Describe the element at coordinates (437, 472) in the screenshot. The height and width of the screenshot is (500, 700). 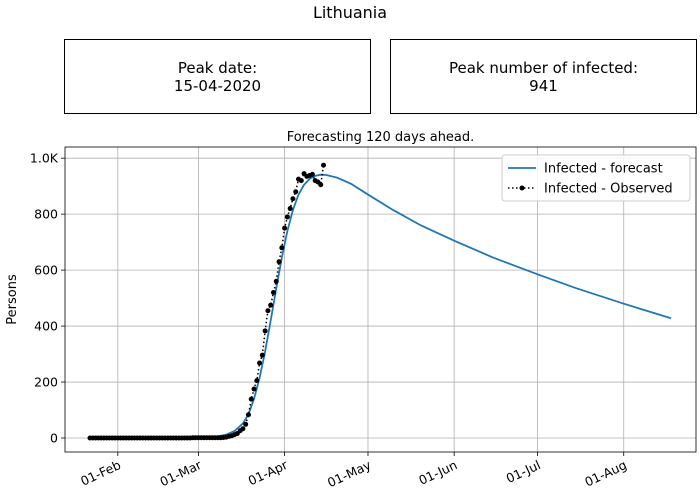
I see `x-tick-label: 01-Jun` at that location.